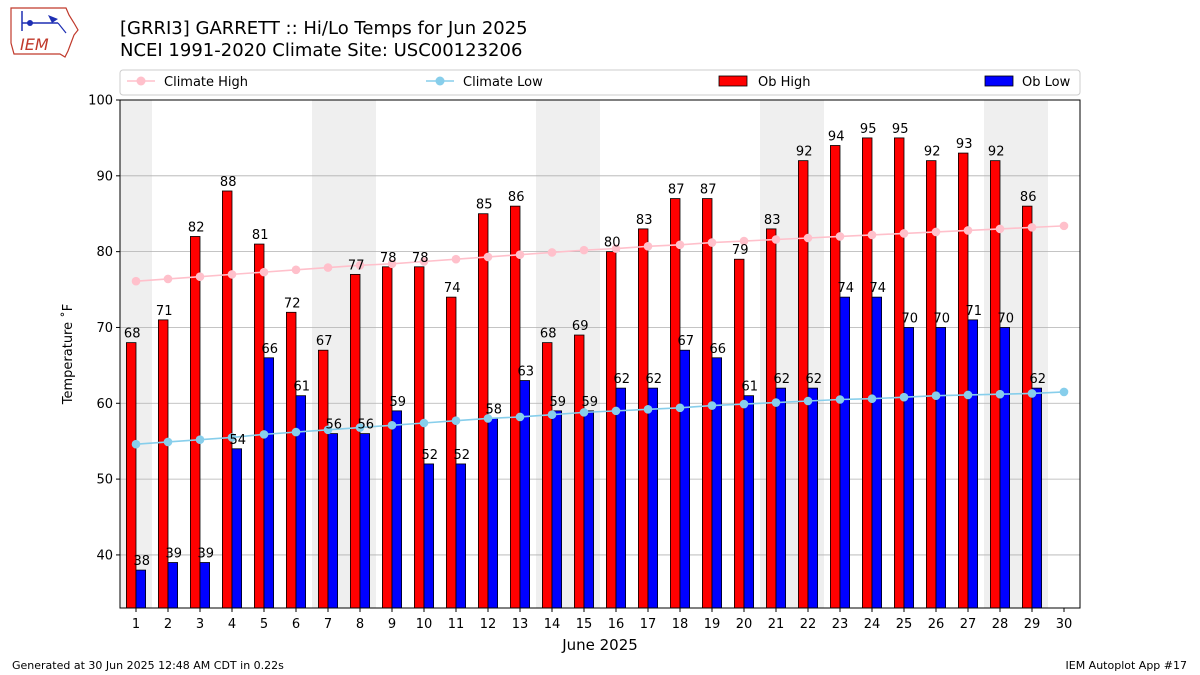  I want to click on y-tick-label-40: 40, so click(104, 555).